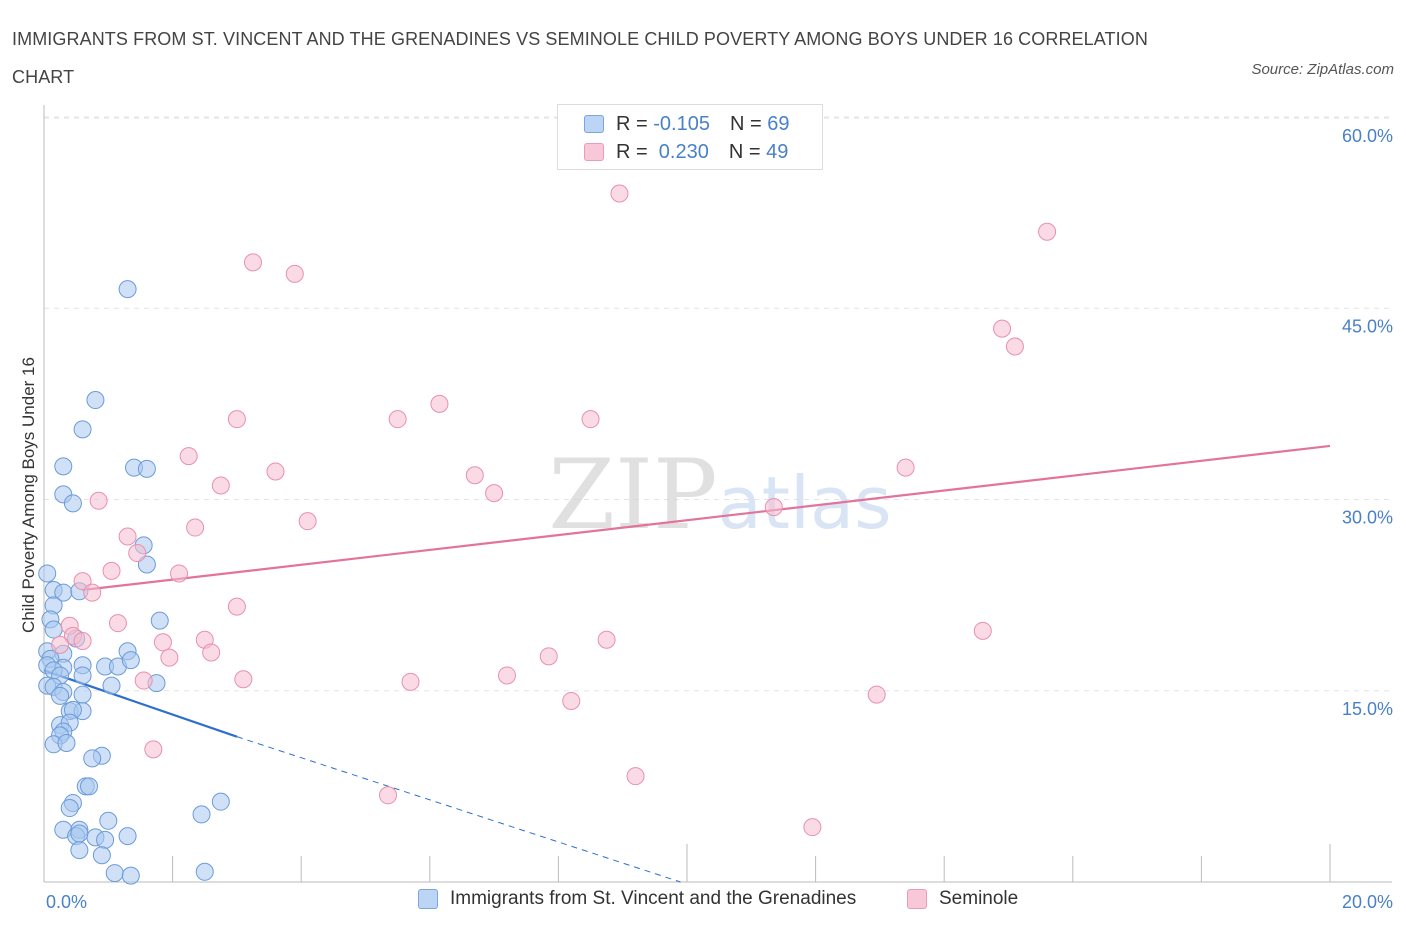  I want to click on correlation-legend: R = -0.105 N = 69 R = 0.230 N = 49, so click(690, 137).